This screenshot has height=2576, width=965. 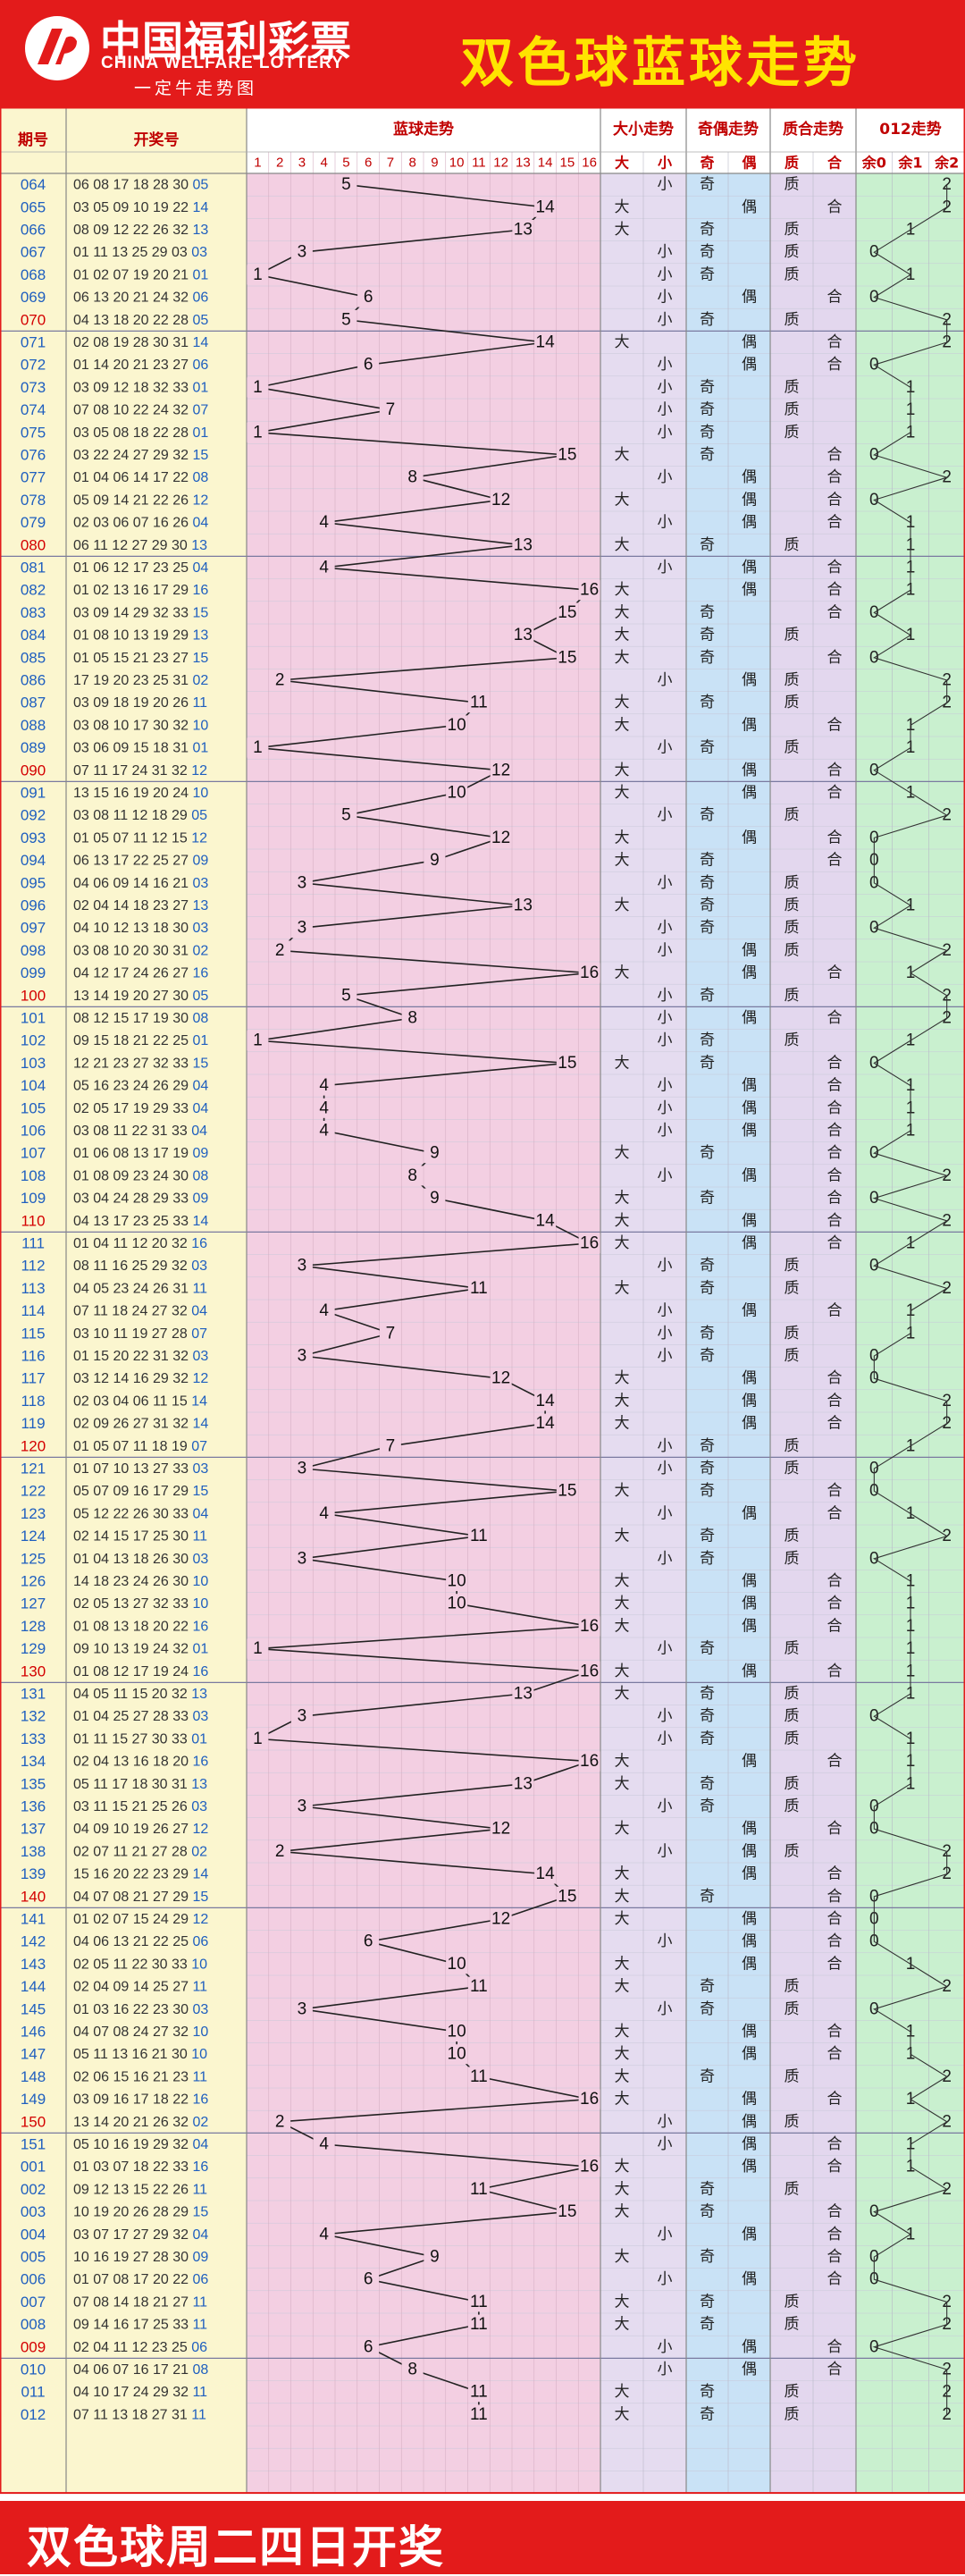 I want to click on blue-ball-point: 4, so click(x=324, y=568).